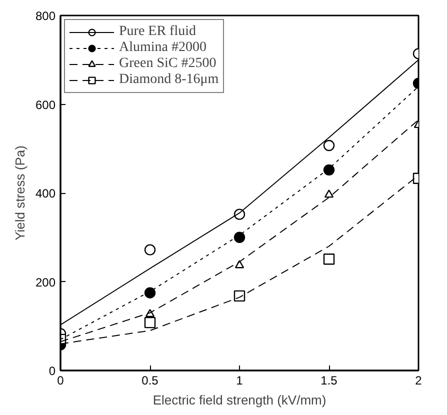 This screenshot has width=447, height=415. What do you see at coordinates (162, 48) in the screenshot?
I see `legend-label: Alumina #2000` at bounding box center [162, 48].